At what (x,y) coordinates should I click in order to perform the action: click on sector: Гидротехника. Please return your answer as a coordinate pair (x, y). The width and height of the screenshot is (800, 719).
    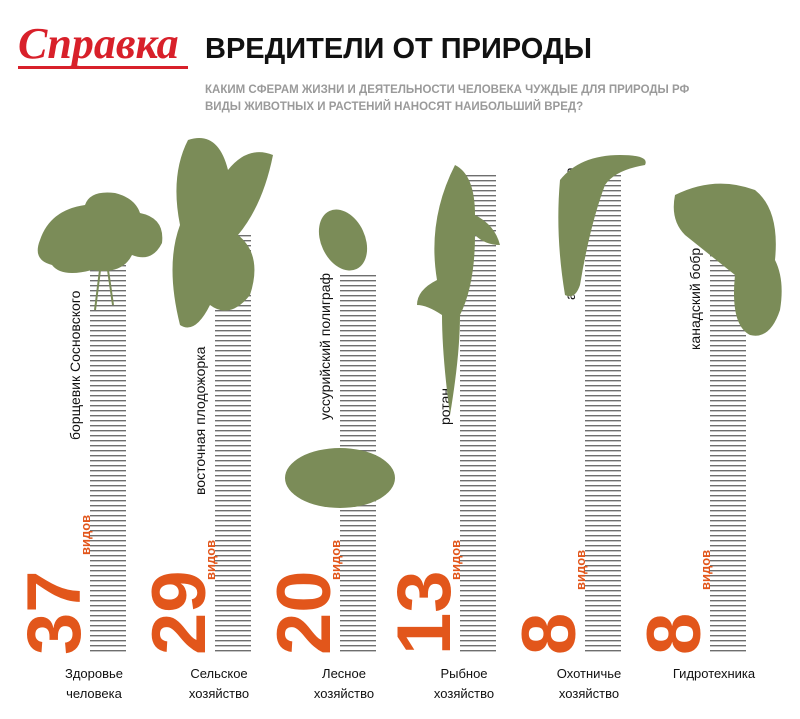
    Looking at the image, I should click on (714, 673).